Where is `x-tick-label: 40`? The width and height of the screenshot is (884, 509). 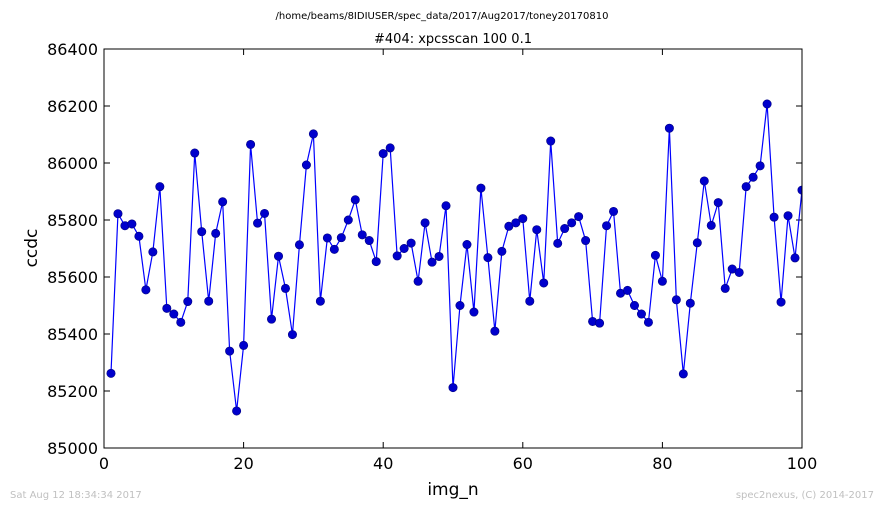
x-tick-label: 40 is located at coordinates (383, 463).